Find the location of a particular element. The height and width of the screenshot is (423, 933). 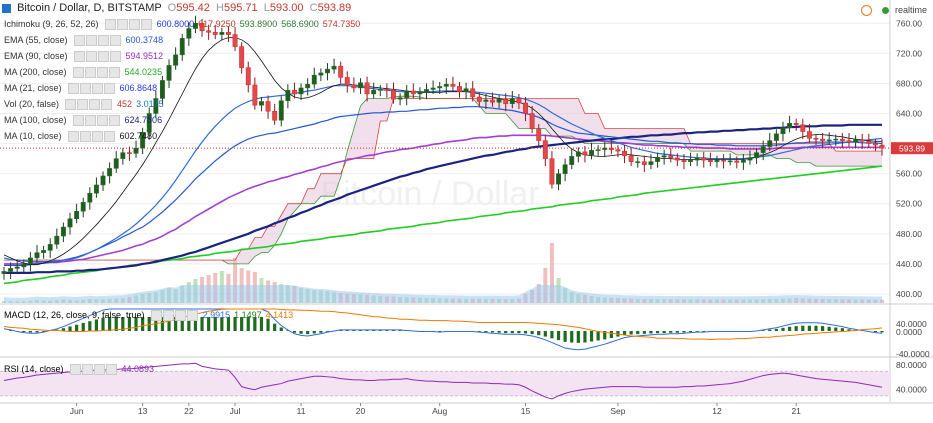

price-tick-label: 720.00 is located at coordinates (909, 53).